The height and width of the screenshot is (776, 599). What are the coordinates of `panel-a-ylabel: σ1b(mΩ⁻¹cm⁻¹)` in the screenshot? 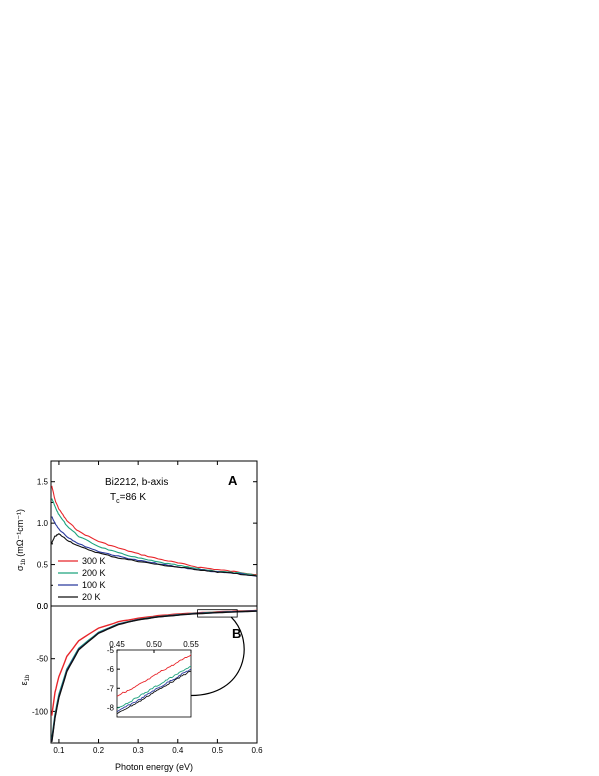 It's located at (21, 540).